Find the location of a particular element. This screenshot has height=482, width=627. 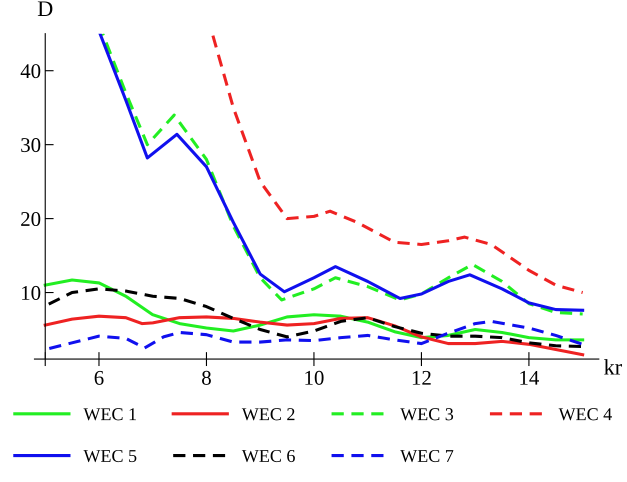

y-tick-label: 40 is located at coordinates (30, 71).